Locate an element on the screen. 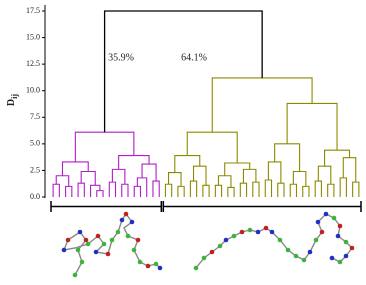 The width and height of the screenshot is (366, 285). y-tick-label: 17.5 is located at coordinates (33, 10).